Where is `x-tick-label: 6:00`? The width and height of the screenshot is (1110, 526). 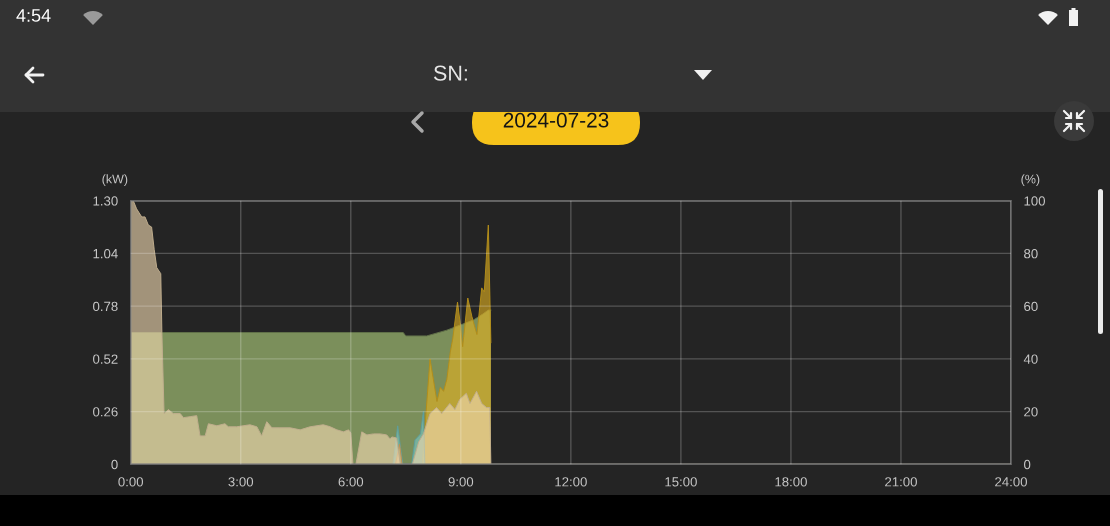
x-tick-label: 6:00 is located at coordinates (351, 482).